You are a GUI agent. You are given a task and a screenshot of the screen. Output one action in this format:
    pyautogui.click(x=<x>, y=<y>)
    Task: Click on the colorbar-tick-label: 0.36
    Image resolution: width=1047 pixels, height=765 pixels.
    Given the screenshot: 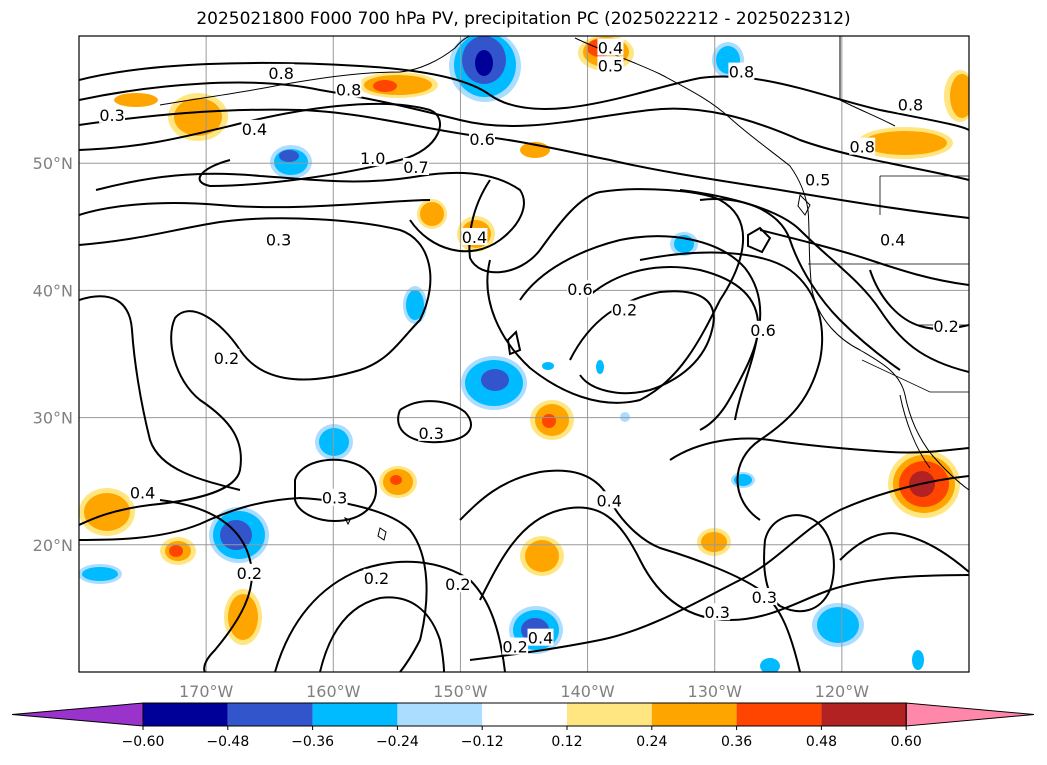 What is the action you would take?
    pyautogui.click(x=736, y=742)
    